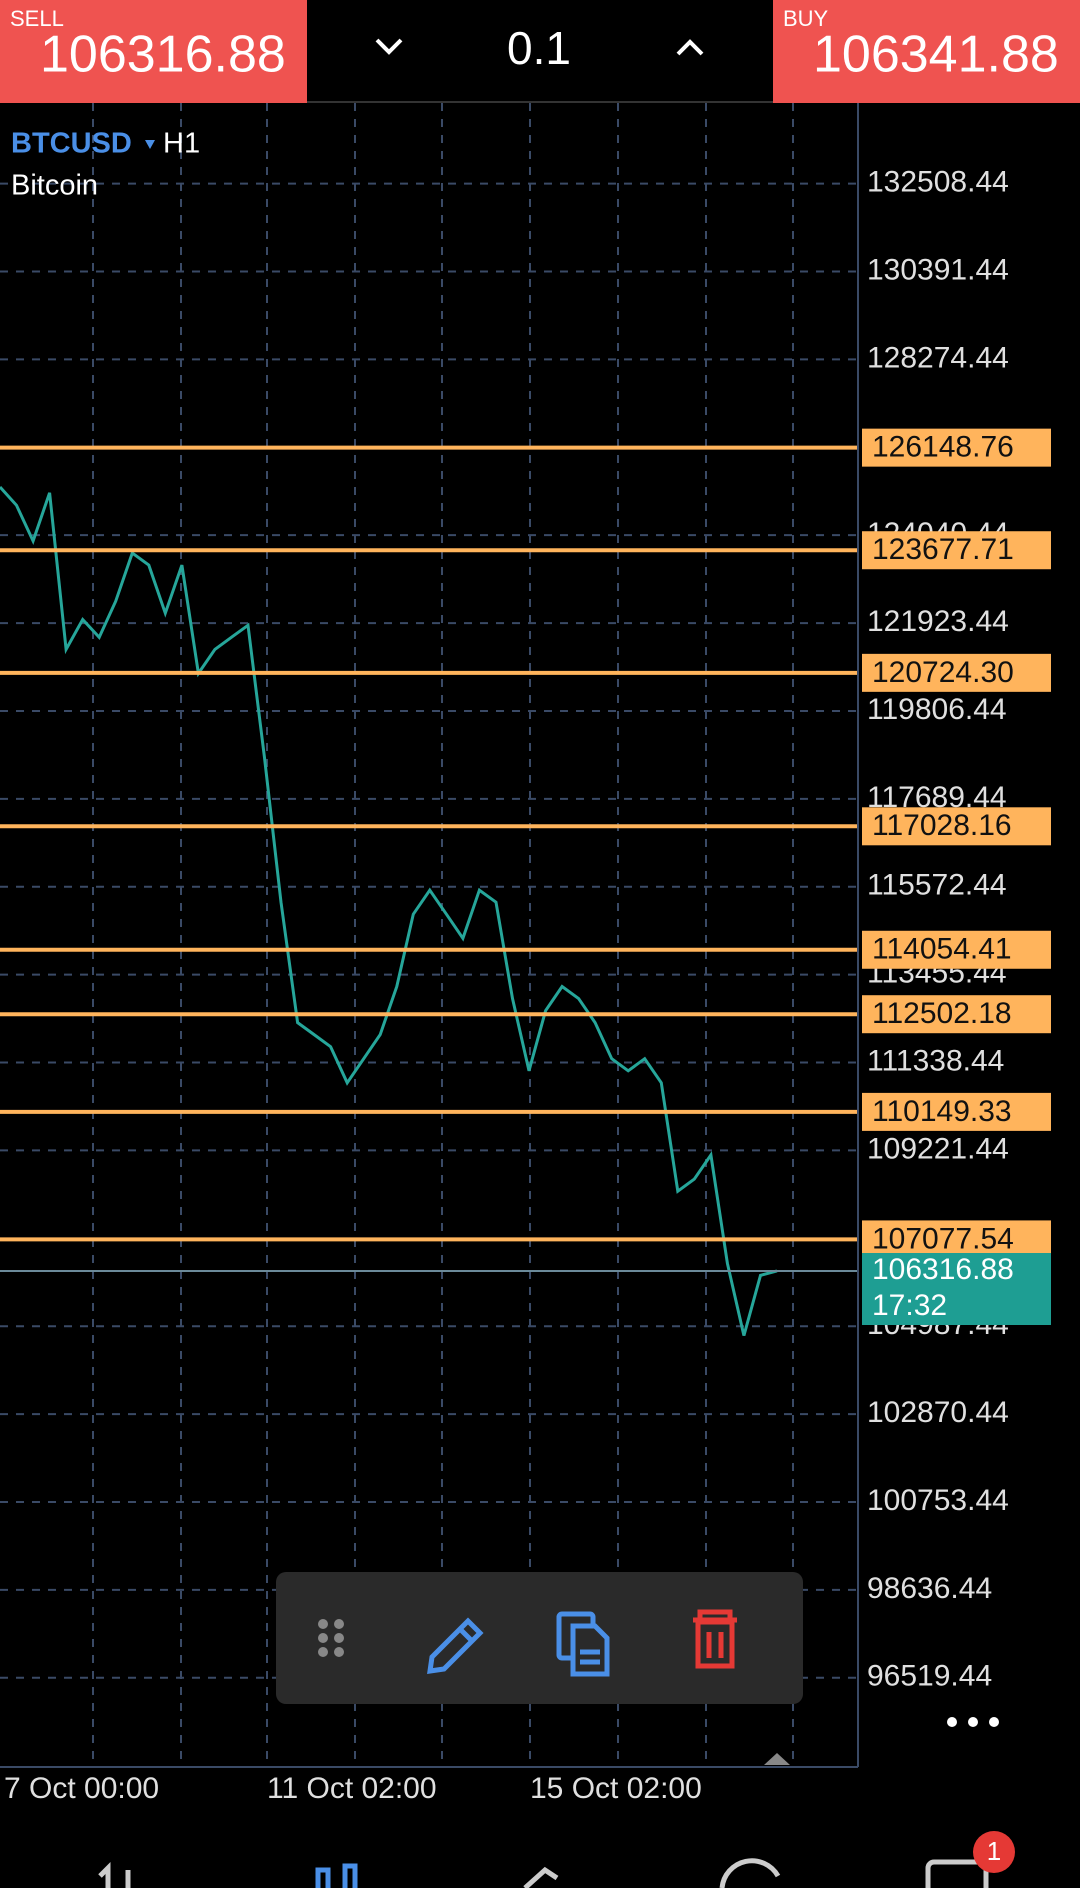  Describe the element at coordinates (938, 1148) in the screenshot. I see `y-tick-label: 109221.44` at that location.